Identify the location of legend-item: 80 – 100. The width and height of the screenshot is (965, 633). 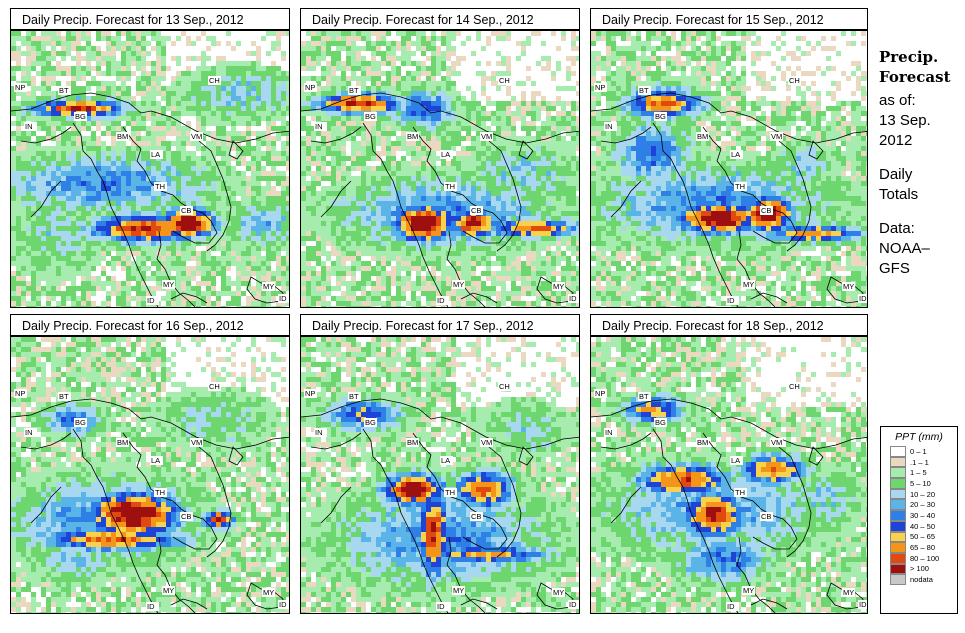
(919, 558).